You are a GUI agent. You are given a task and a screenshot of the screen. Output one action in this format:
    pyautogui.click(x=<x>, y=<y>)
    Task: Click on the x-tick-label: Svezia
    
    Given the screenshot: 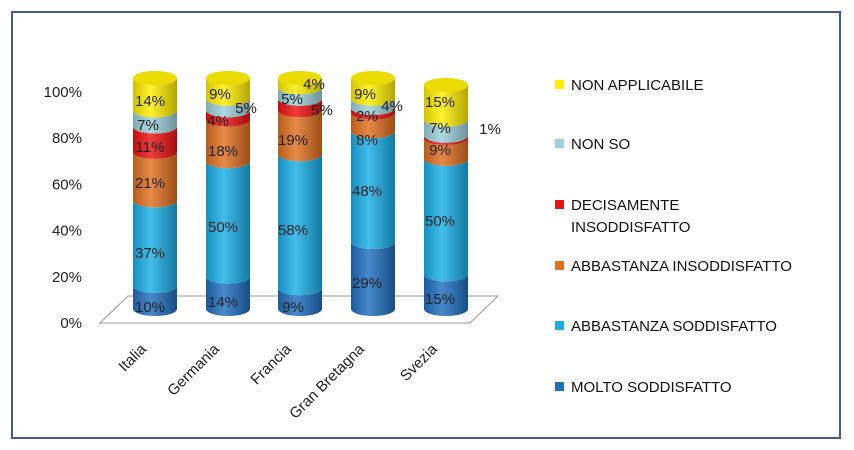 What is the action you would take?
    pyautogui.click(x=419, y=362)
    